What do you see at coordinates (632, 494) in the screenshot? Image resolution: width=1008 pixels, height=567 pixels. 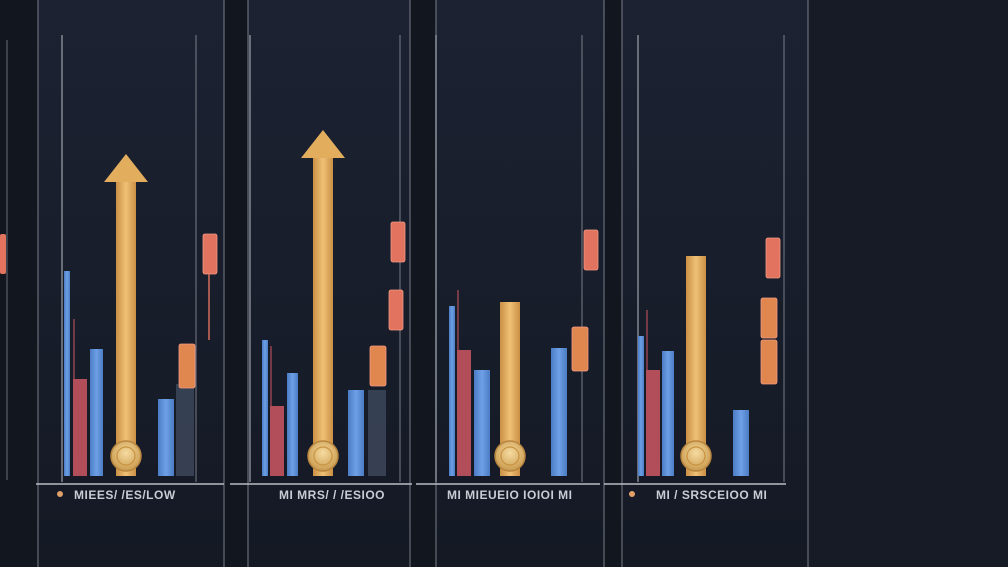 I see `chart-4-caption-bullet` at bounding box center [632, 494].